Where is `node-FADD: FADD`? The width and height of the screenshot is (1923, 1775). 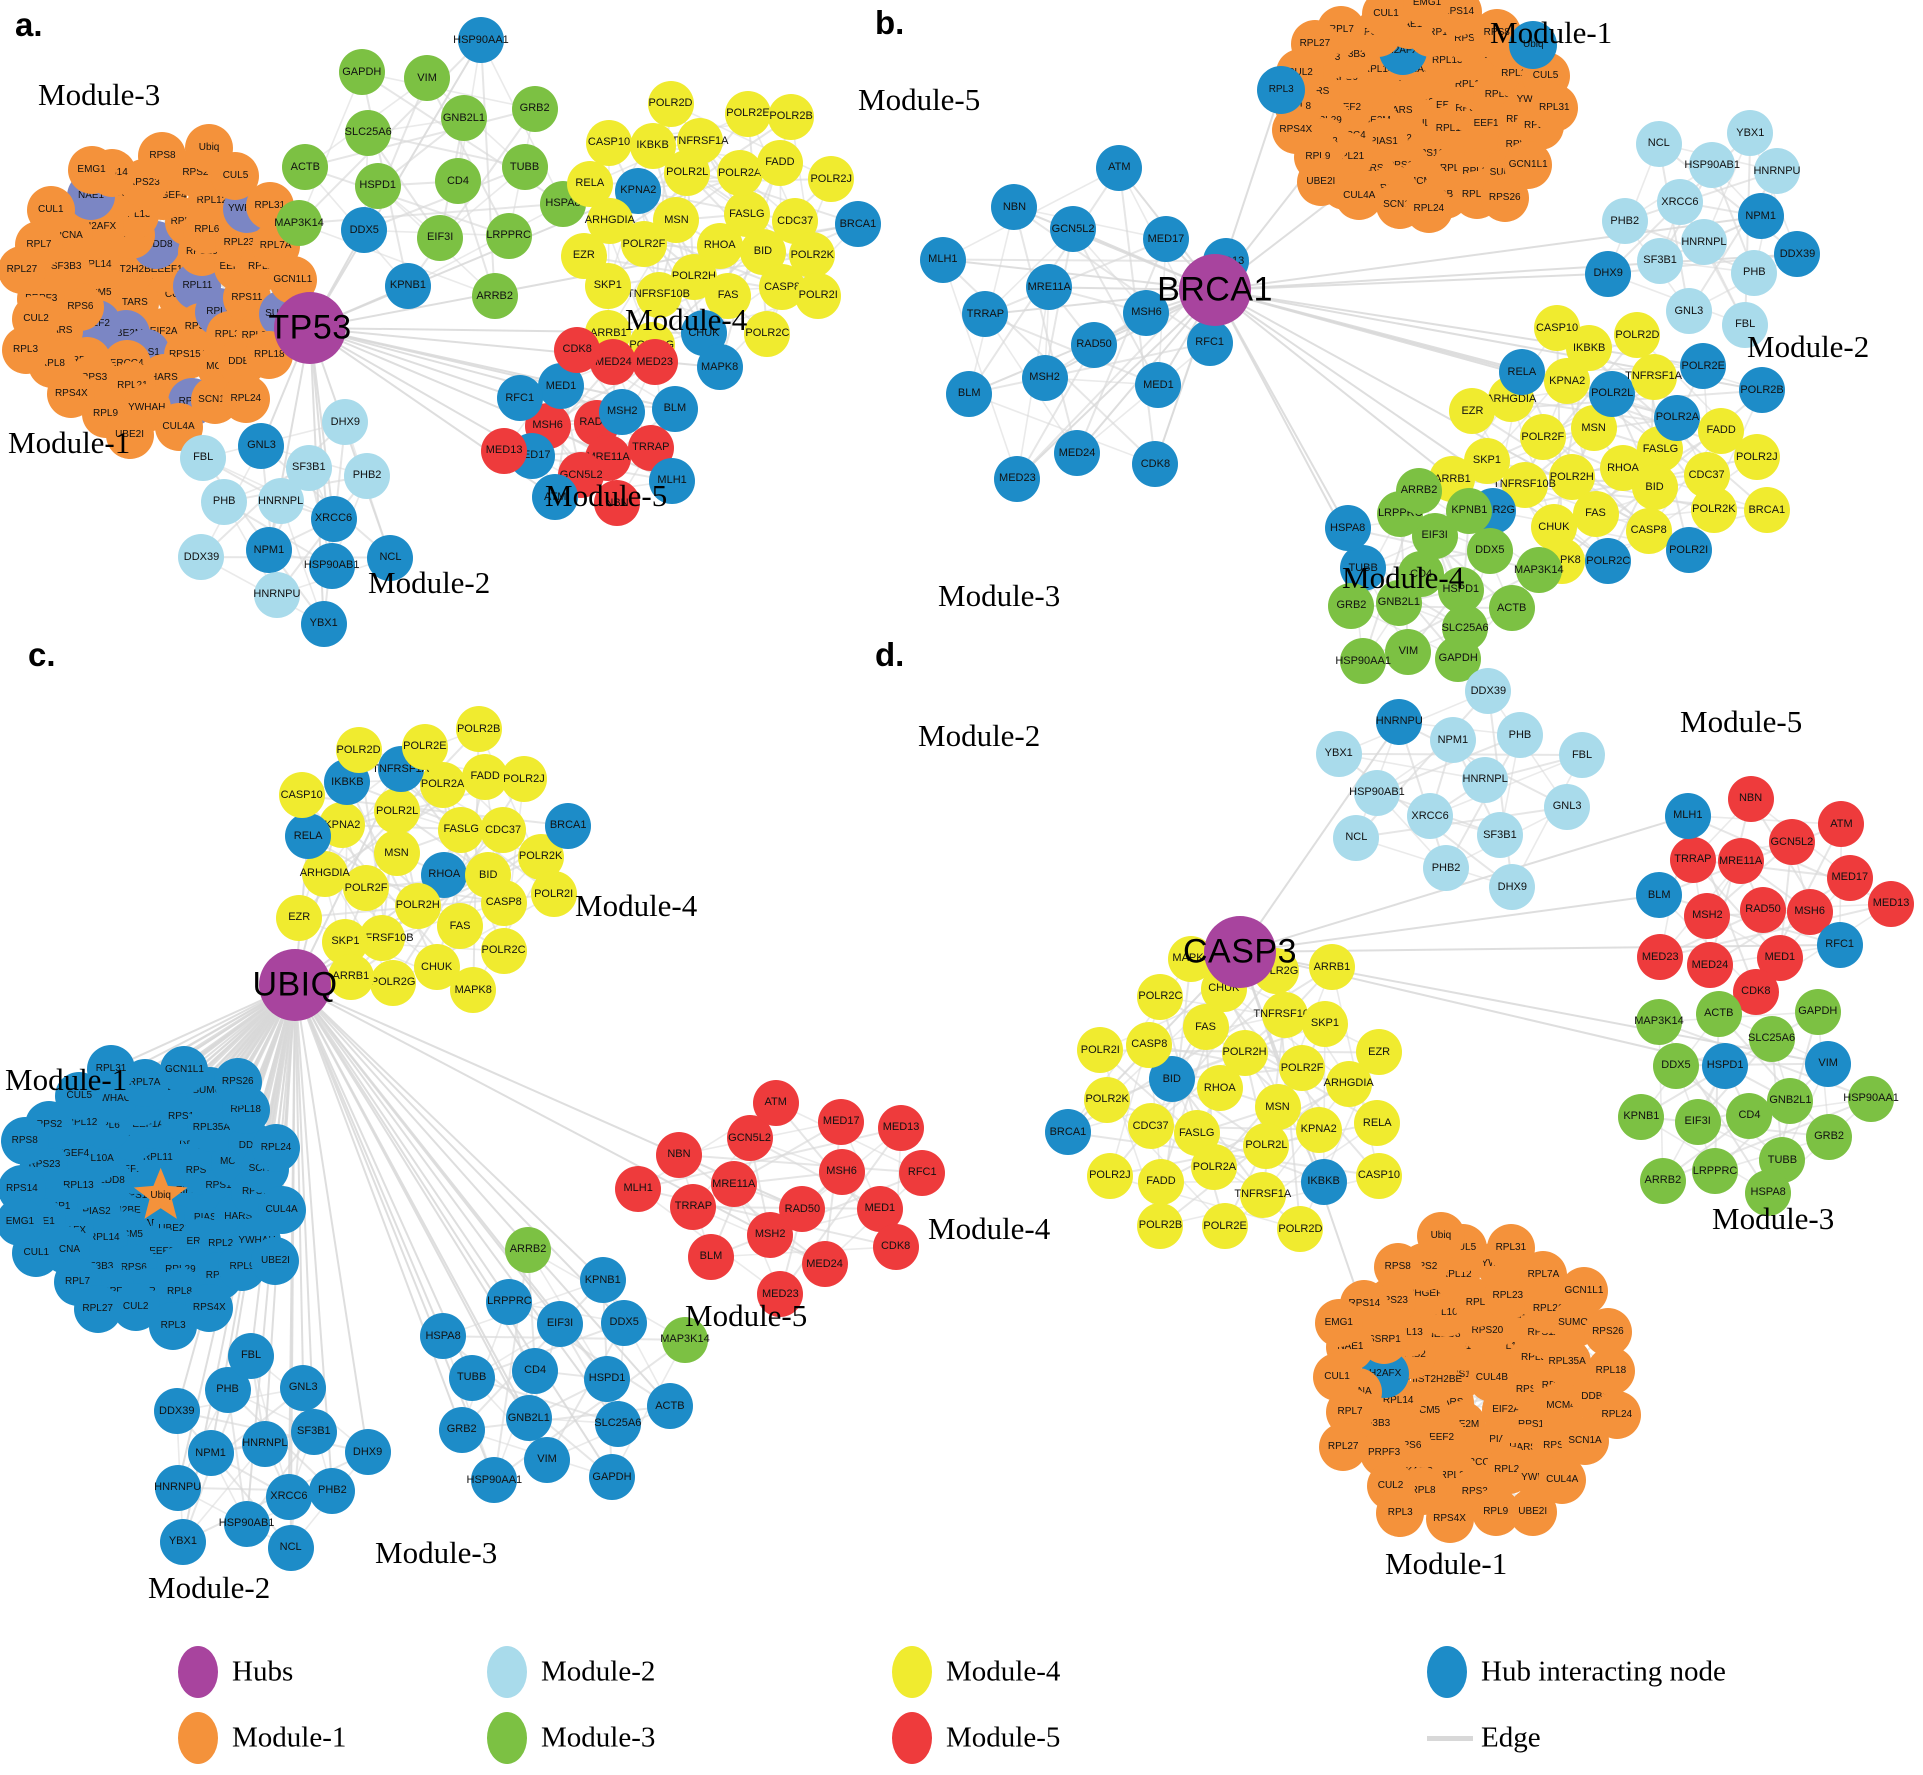 node-FADD: FADD is located at coordinates (779, 162).